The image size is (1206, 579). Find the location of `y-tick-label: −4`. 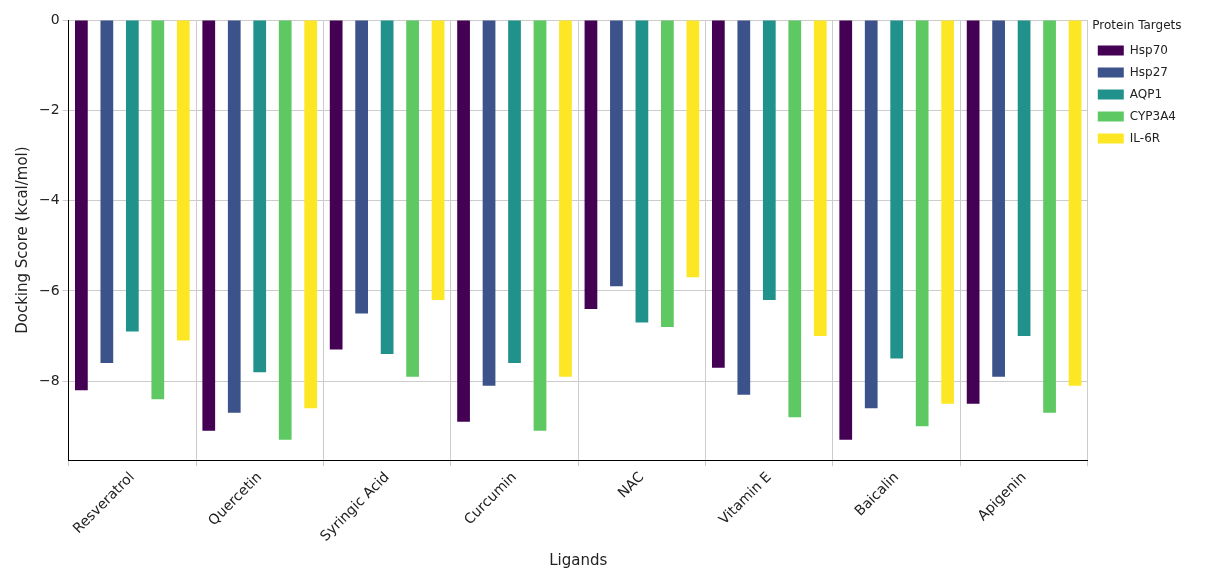

y-tick-label: −4 is located at coordinates (49, 199).